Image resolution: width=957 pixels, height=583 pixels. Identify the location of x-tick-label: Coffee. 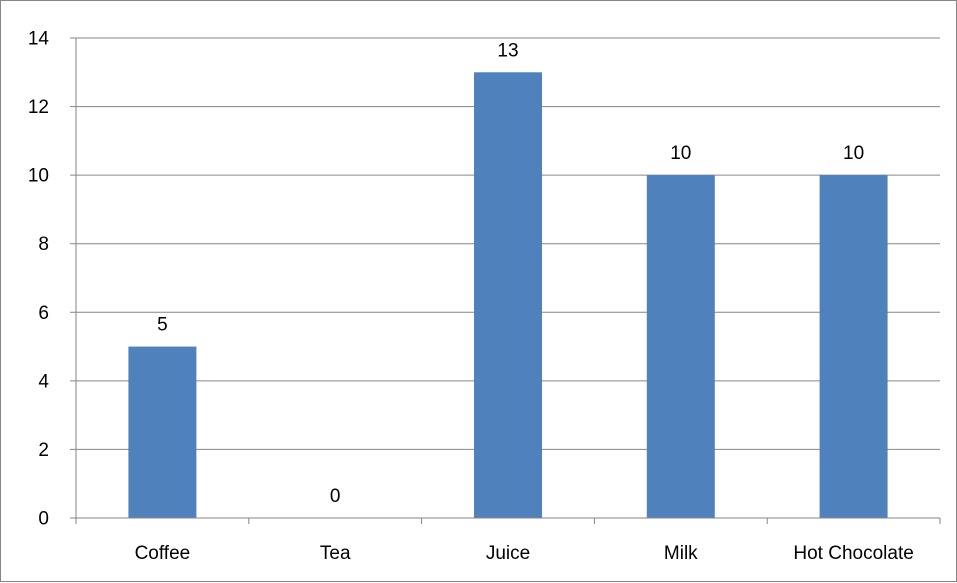
(163, 553).